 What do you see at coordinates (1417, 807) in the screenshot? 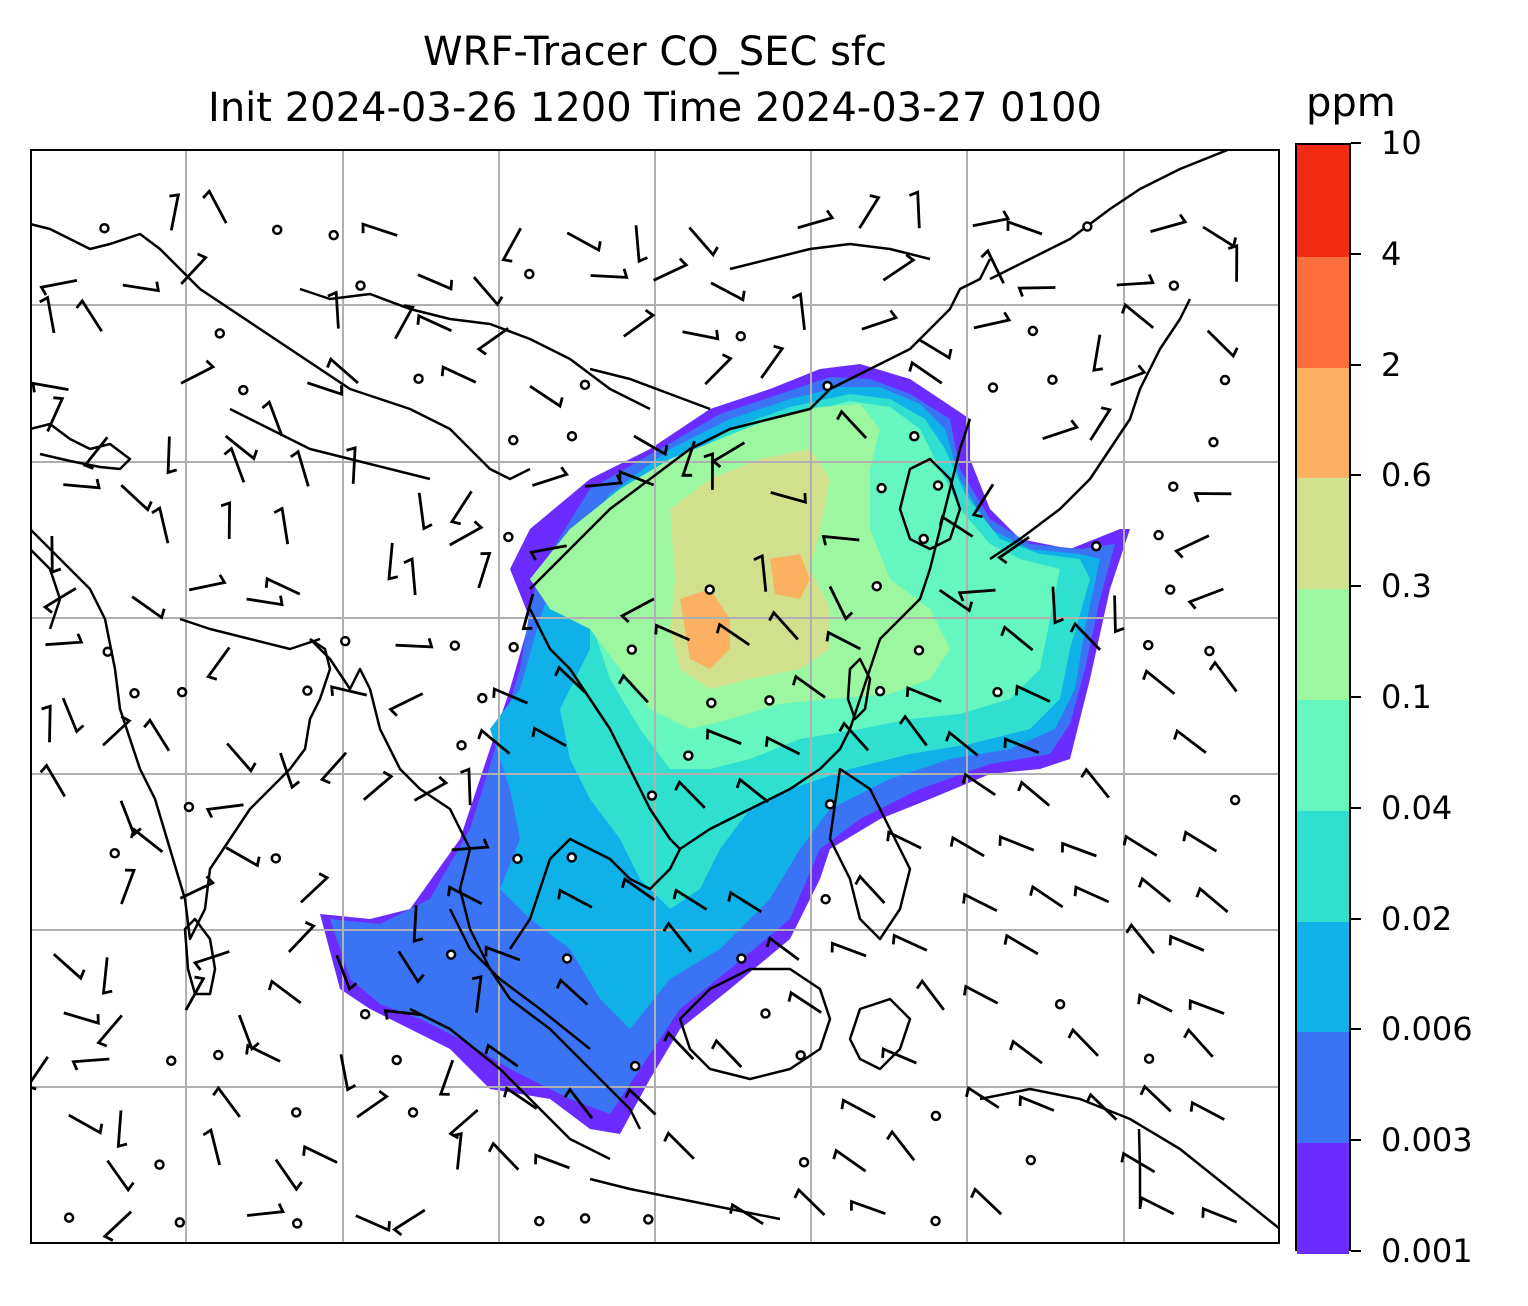
I see `colorbar-tick-label: 0.04` at bounding box center [1417, 807].